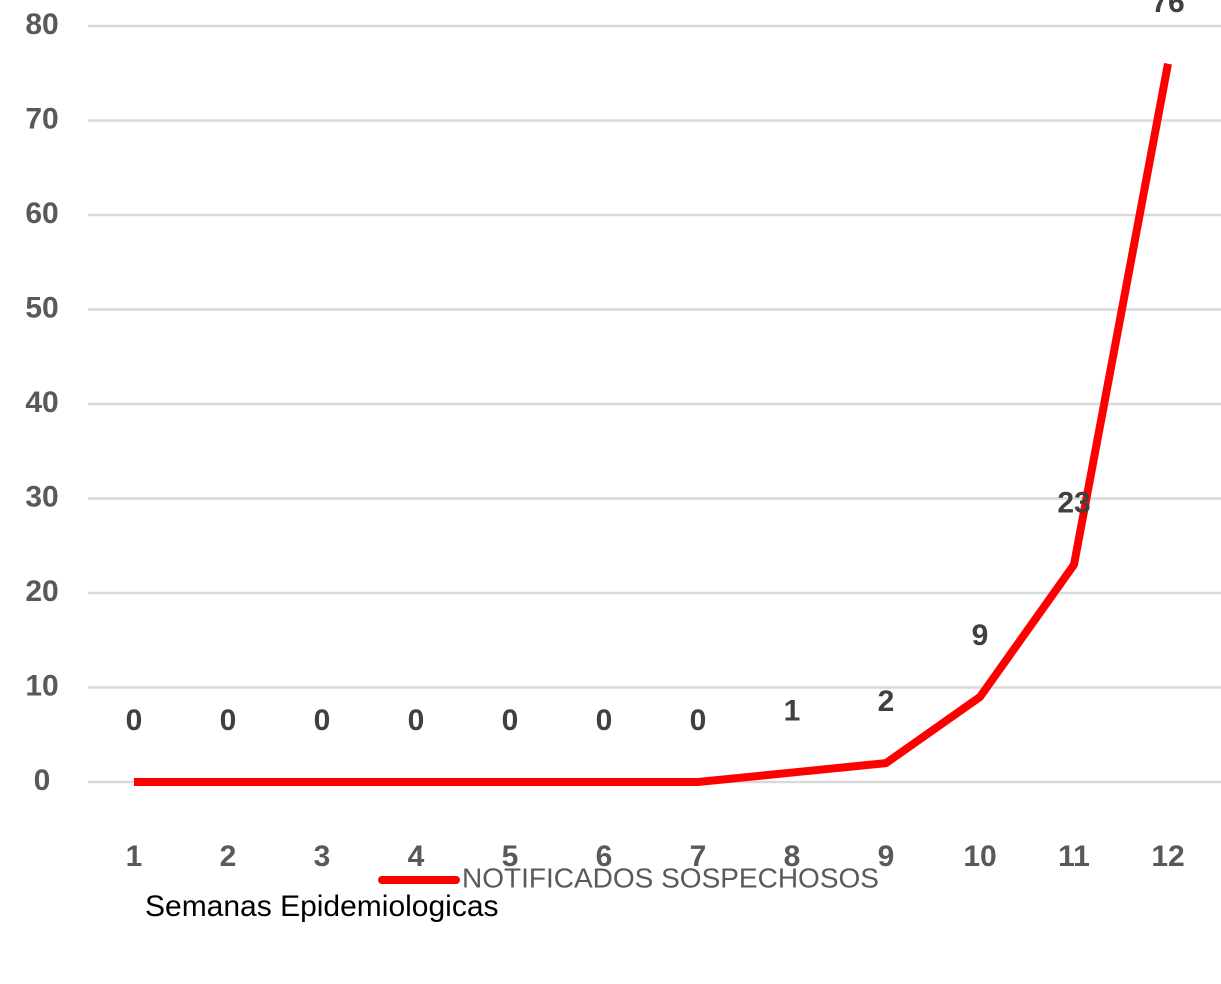 The image size is (1221, 984). Describe the element at coordinates (1074, 856) in the screenshot. I see `x-tick-label: 11` at that location.